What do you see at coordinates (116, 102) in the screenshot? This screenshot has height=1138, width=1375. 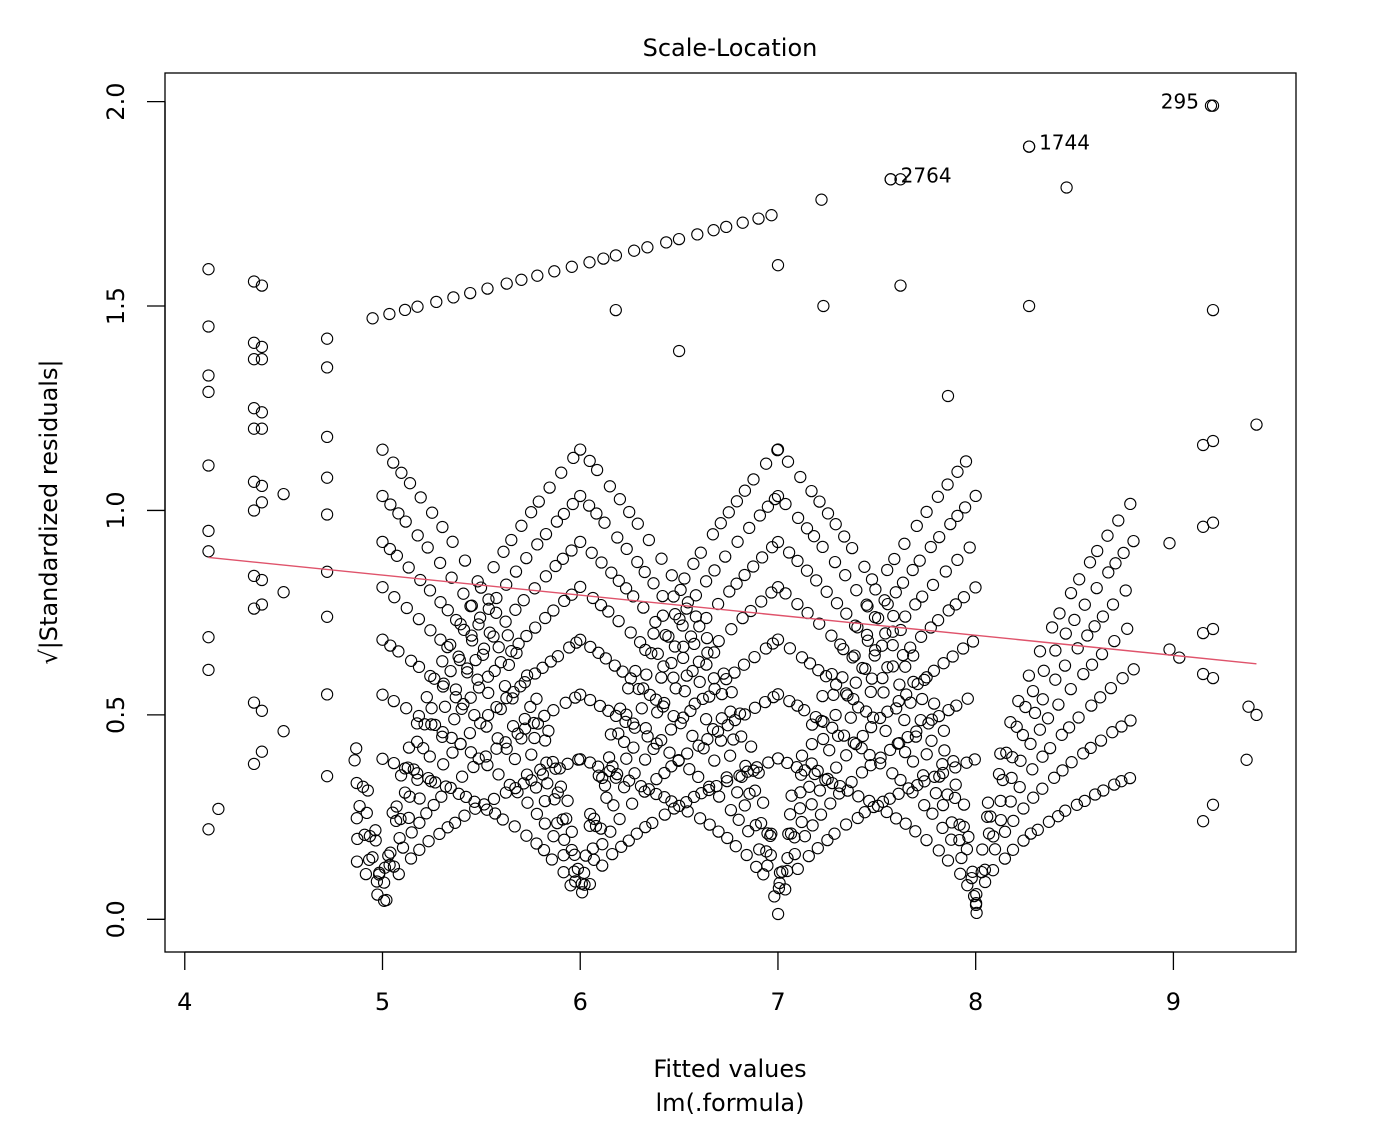 I see `y-tick-label: 2.0` at bounding box center [116, 102].